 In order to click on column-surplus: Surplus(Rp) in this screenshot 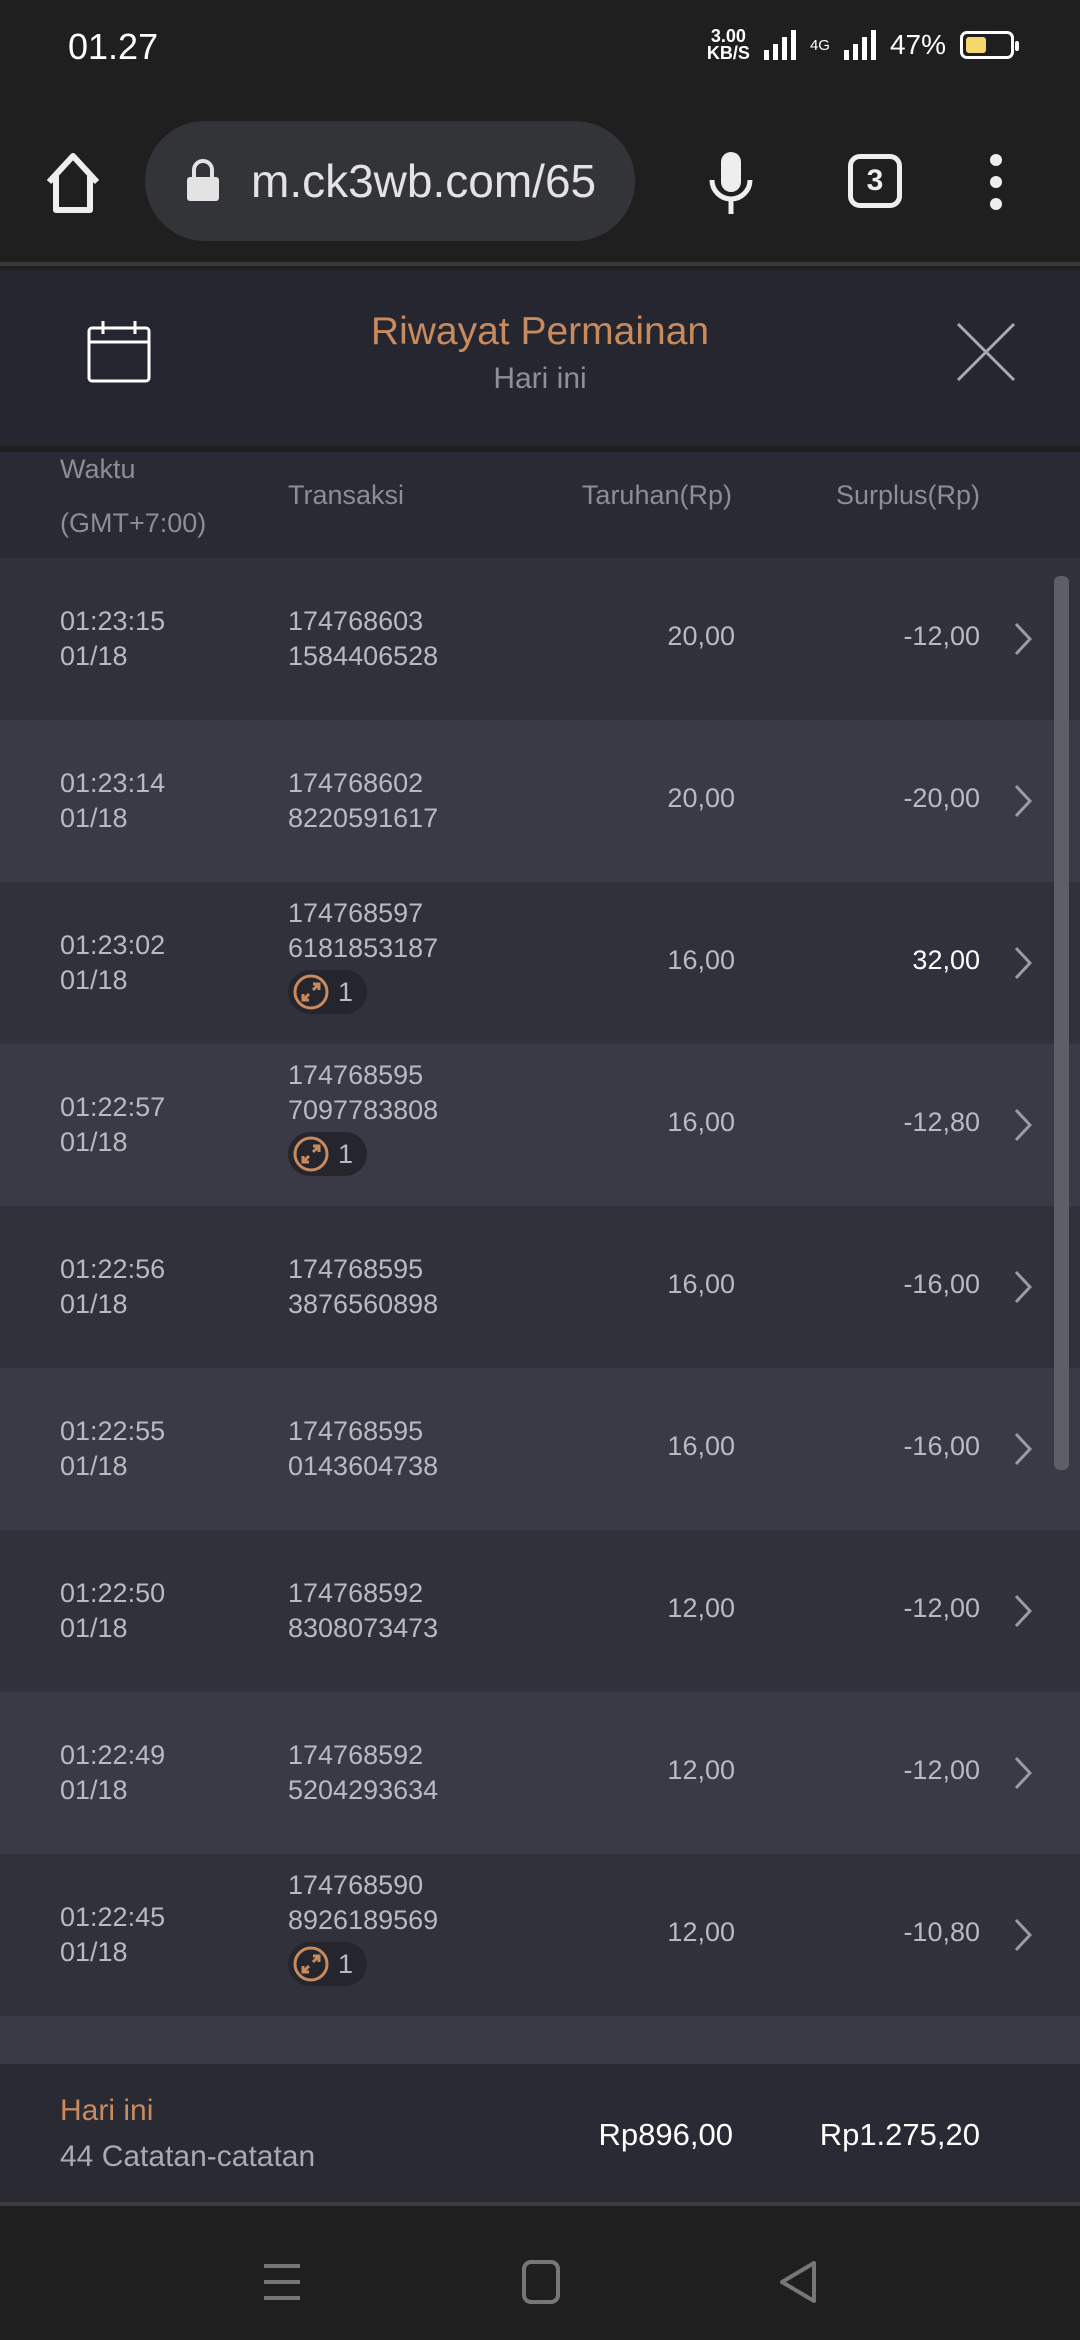, I will do `click(907, 495)`.